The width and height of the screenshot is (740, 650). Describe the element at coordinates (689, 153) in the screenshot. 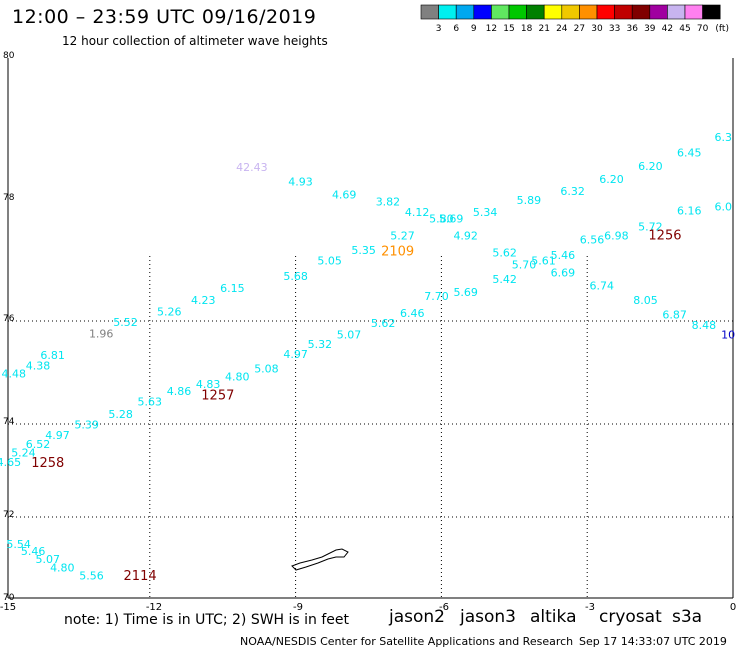

I see `swh-value: 6.45` at that location.